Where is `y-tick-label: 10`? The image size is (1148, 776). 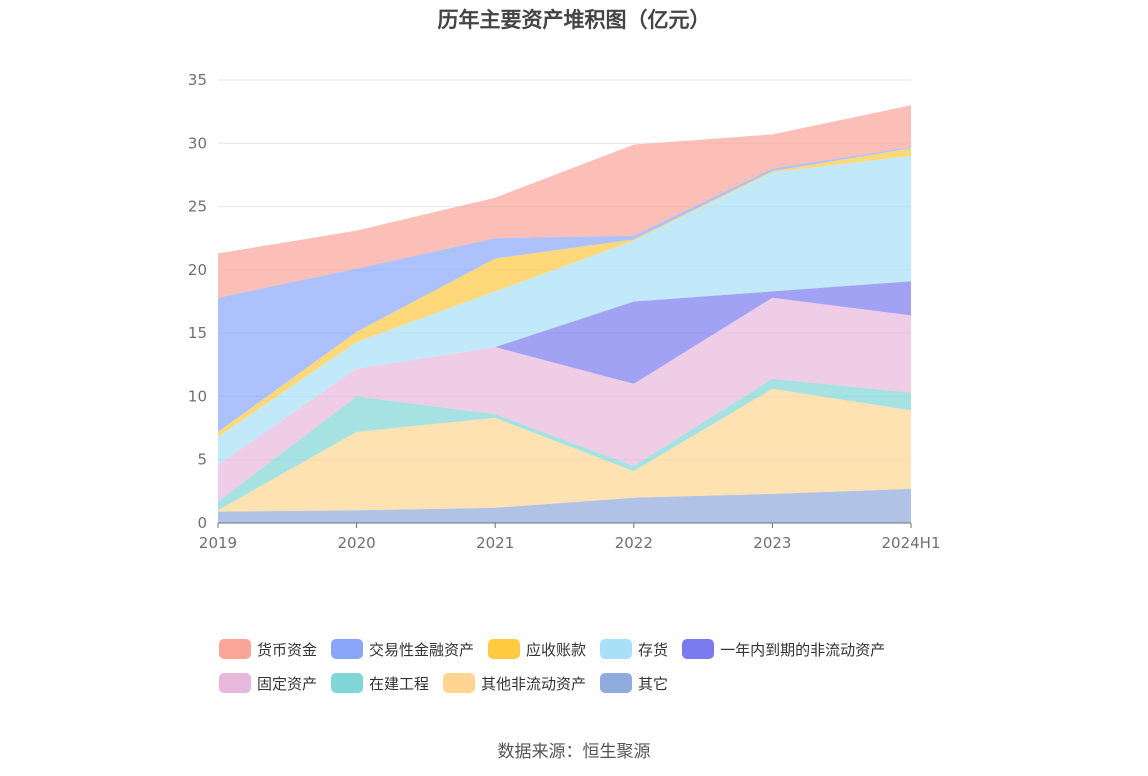 y-tick-label: 10 is located at coordinates (197, 396).